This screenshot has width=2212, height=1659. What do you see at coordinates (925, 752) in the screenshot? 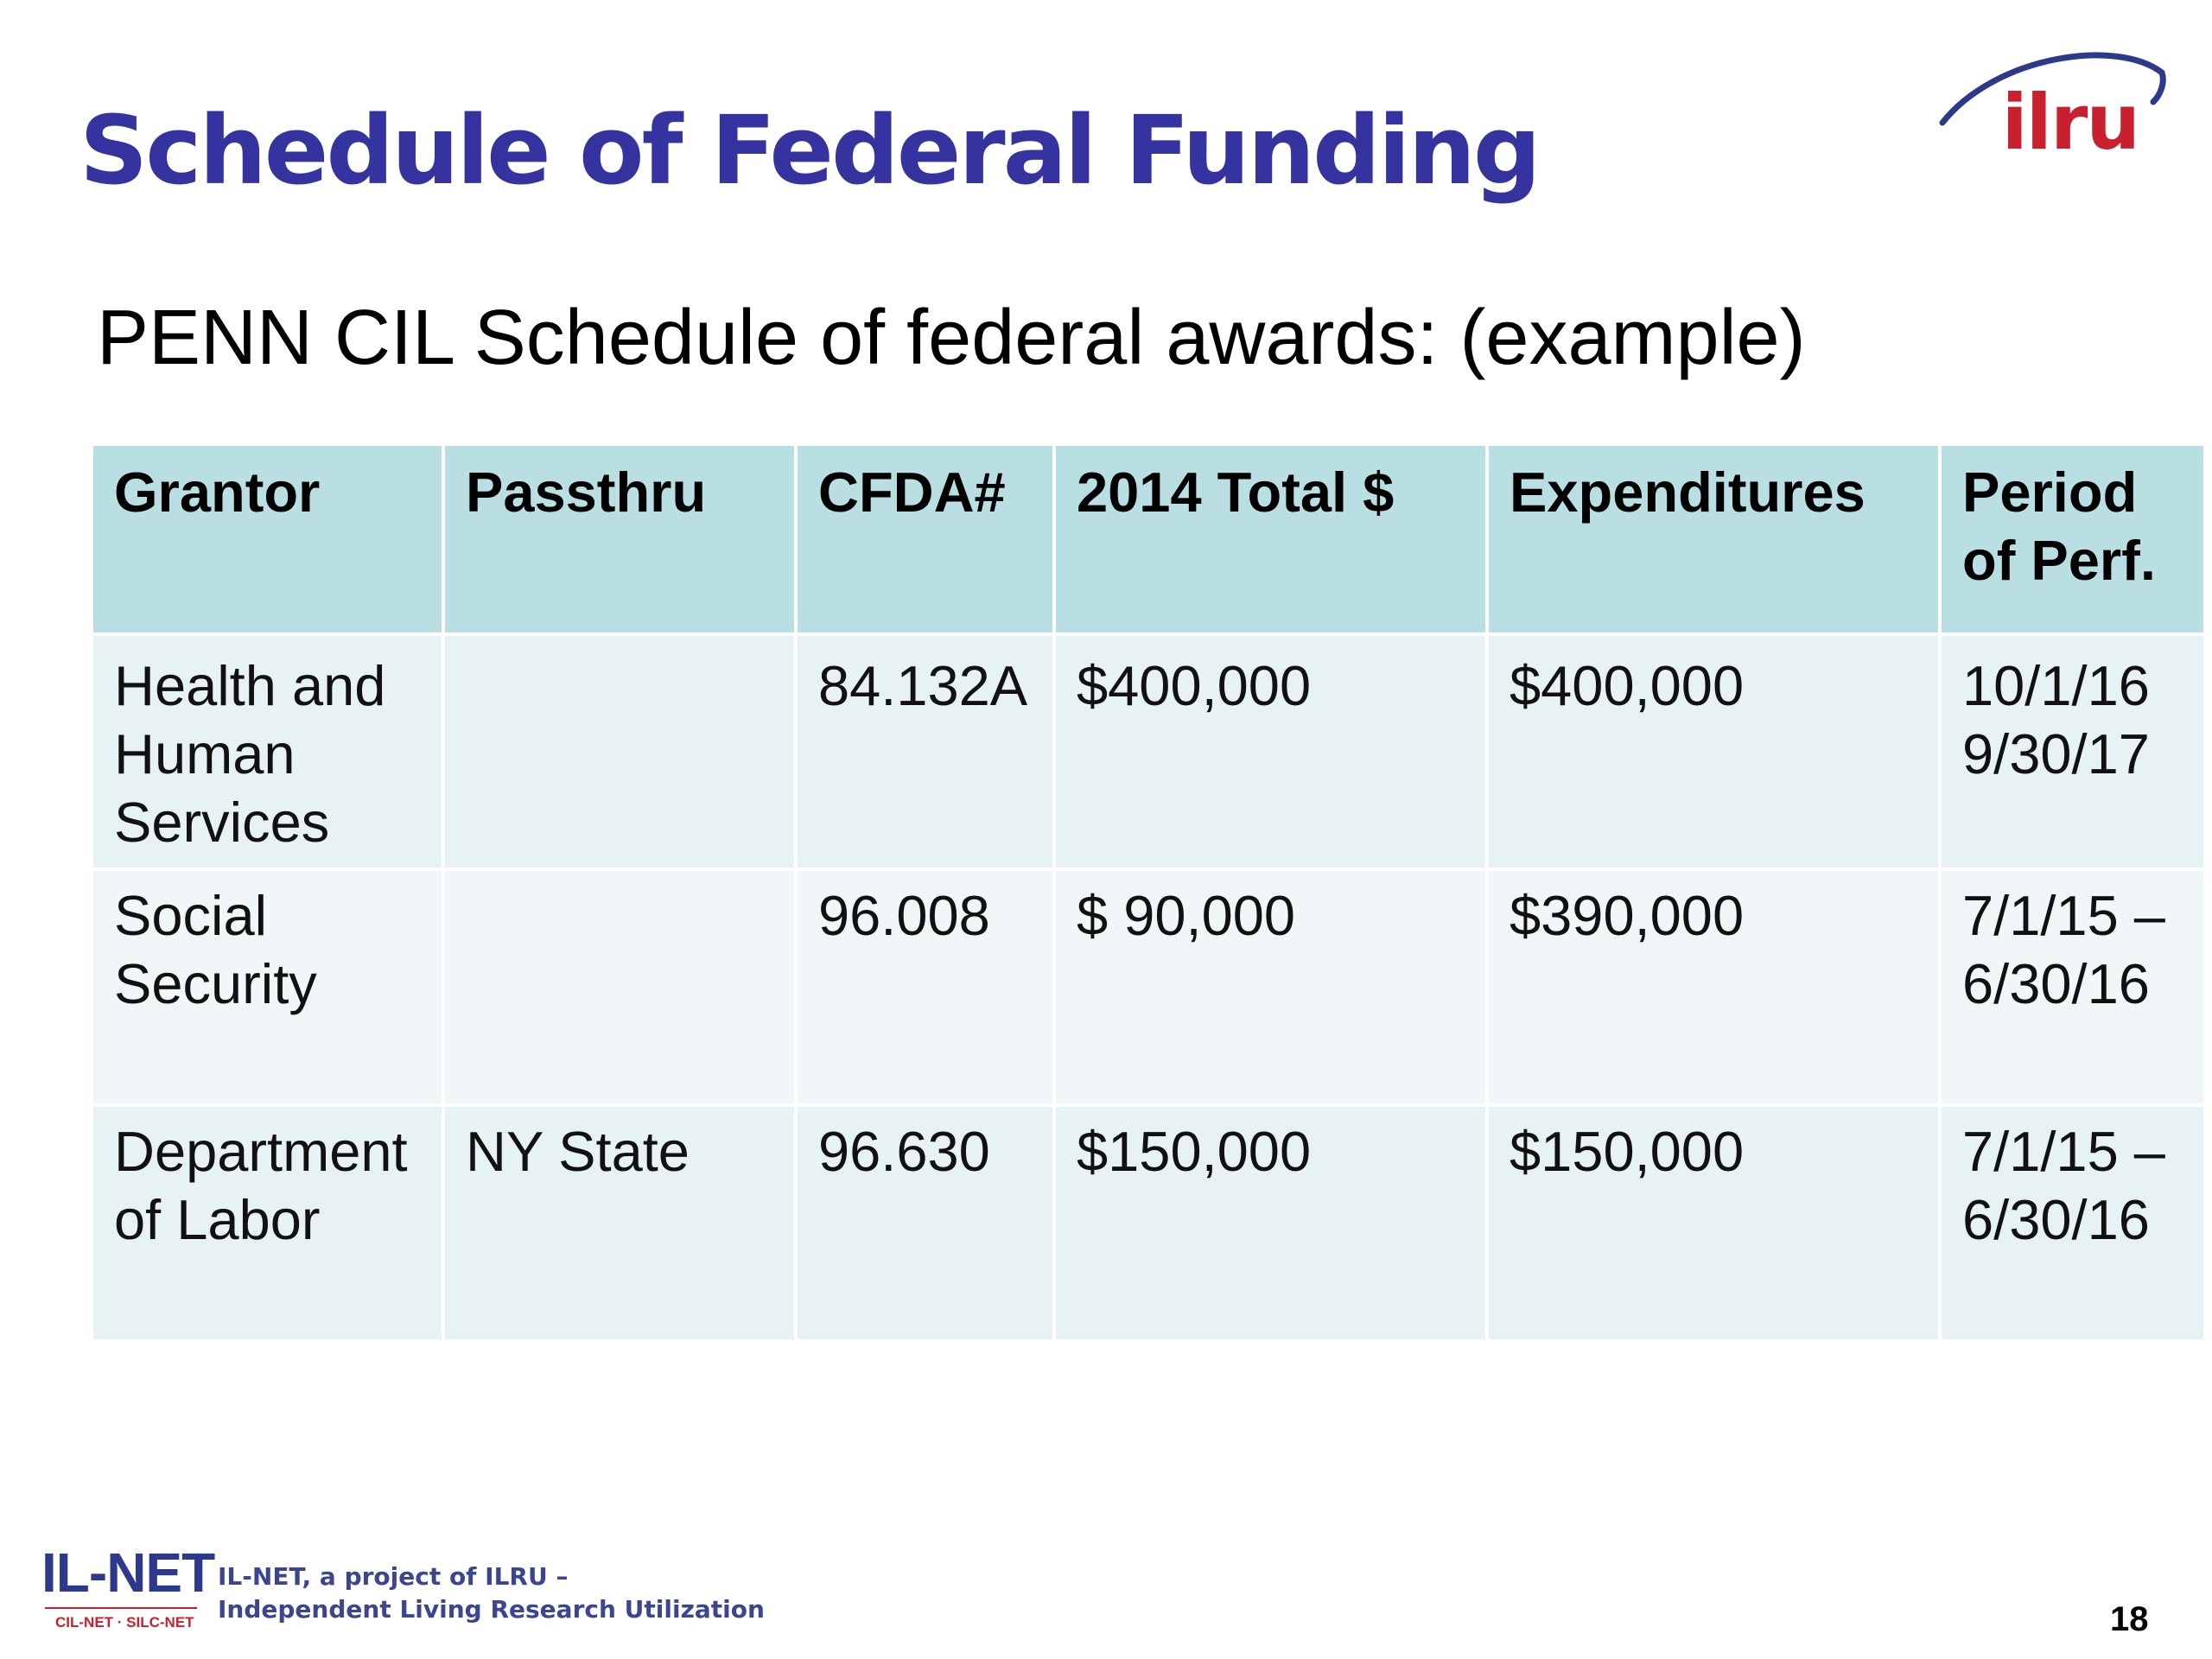
I see `cell-cfda: 84.132A` at bounding box center [925, 752].